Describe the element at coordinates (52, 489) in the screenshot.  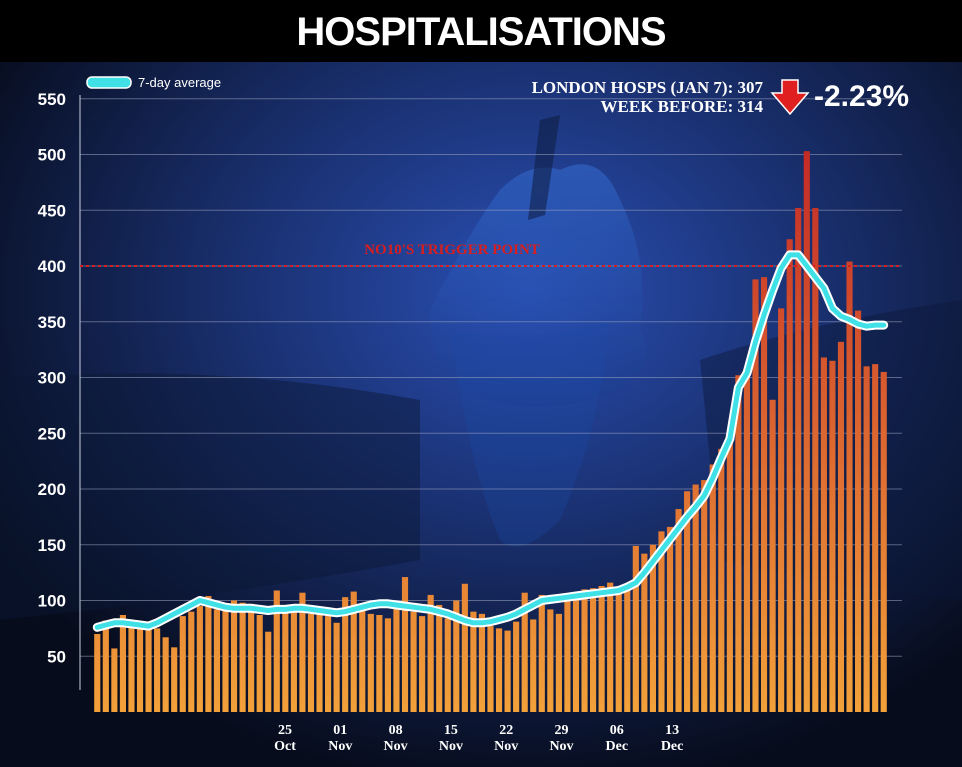
I see `y-tick-label: 200` at that location.